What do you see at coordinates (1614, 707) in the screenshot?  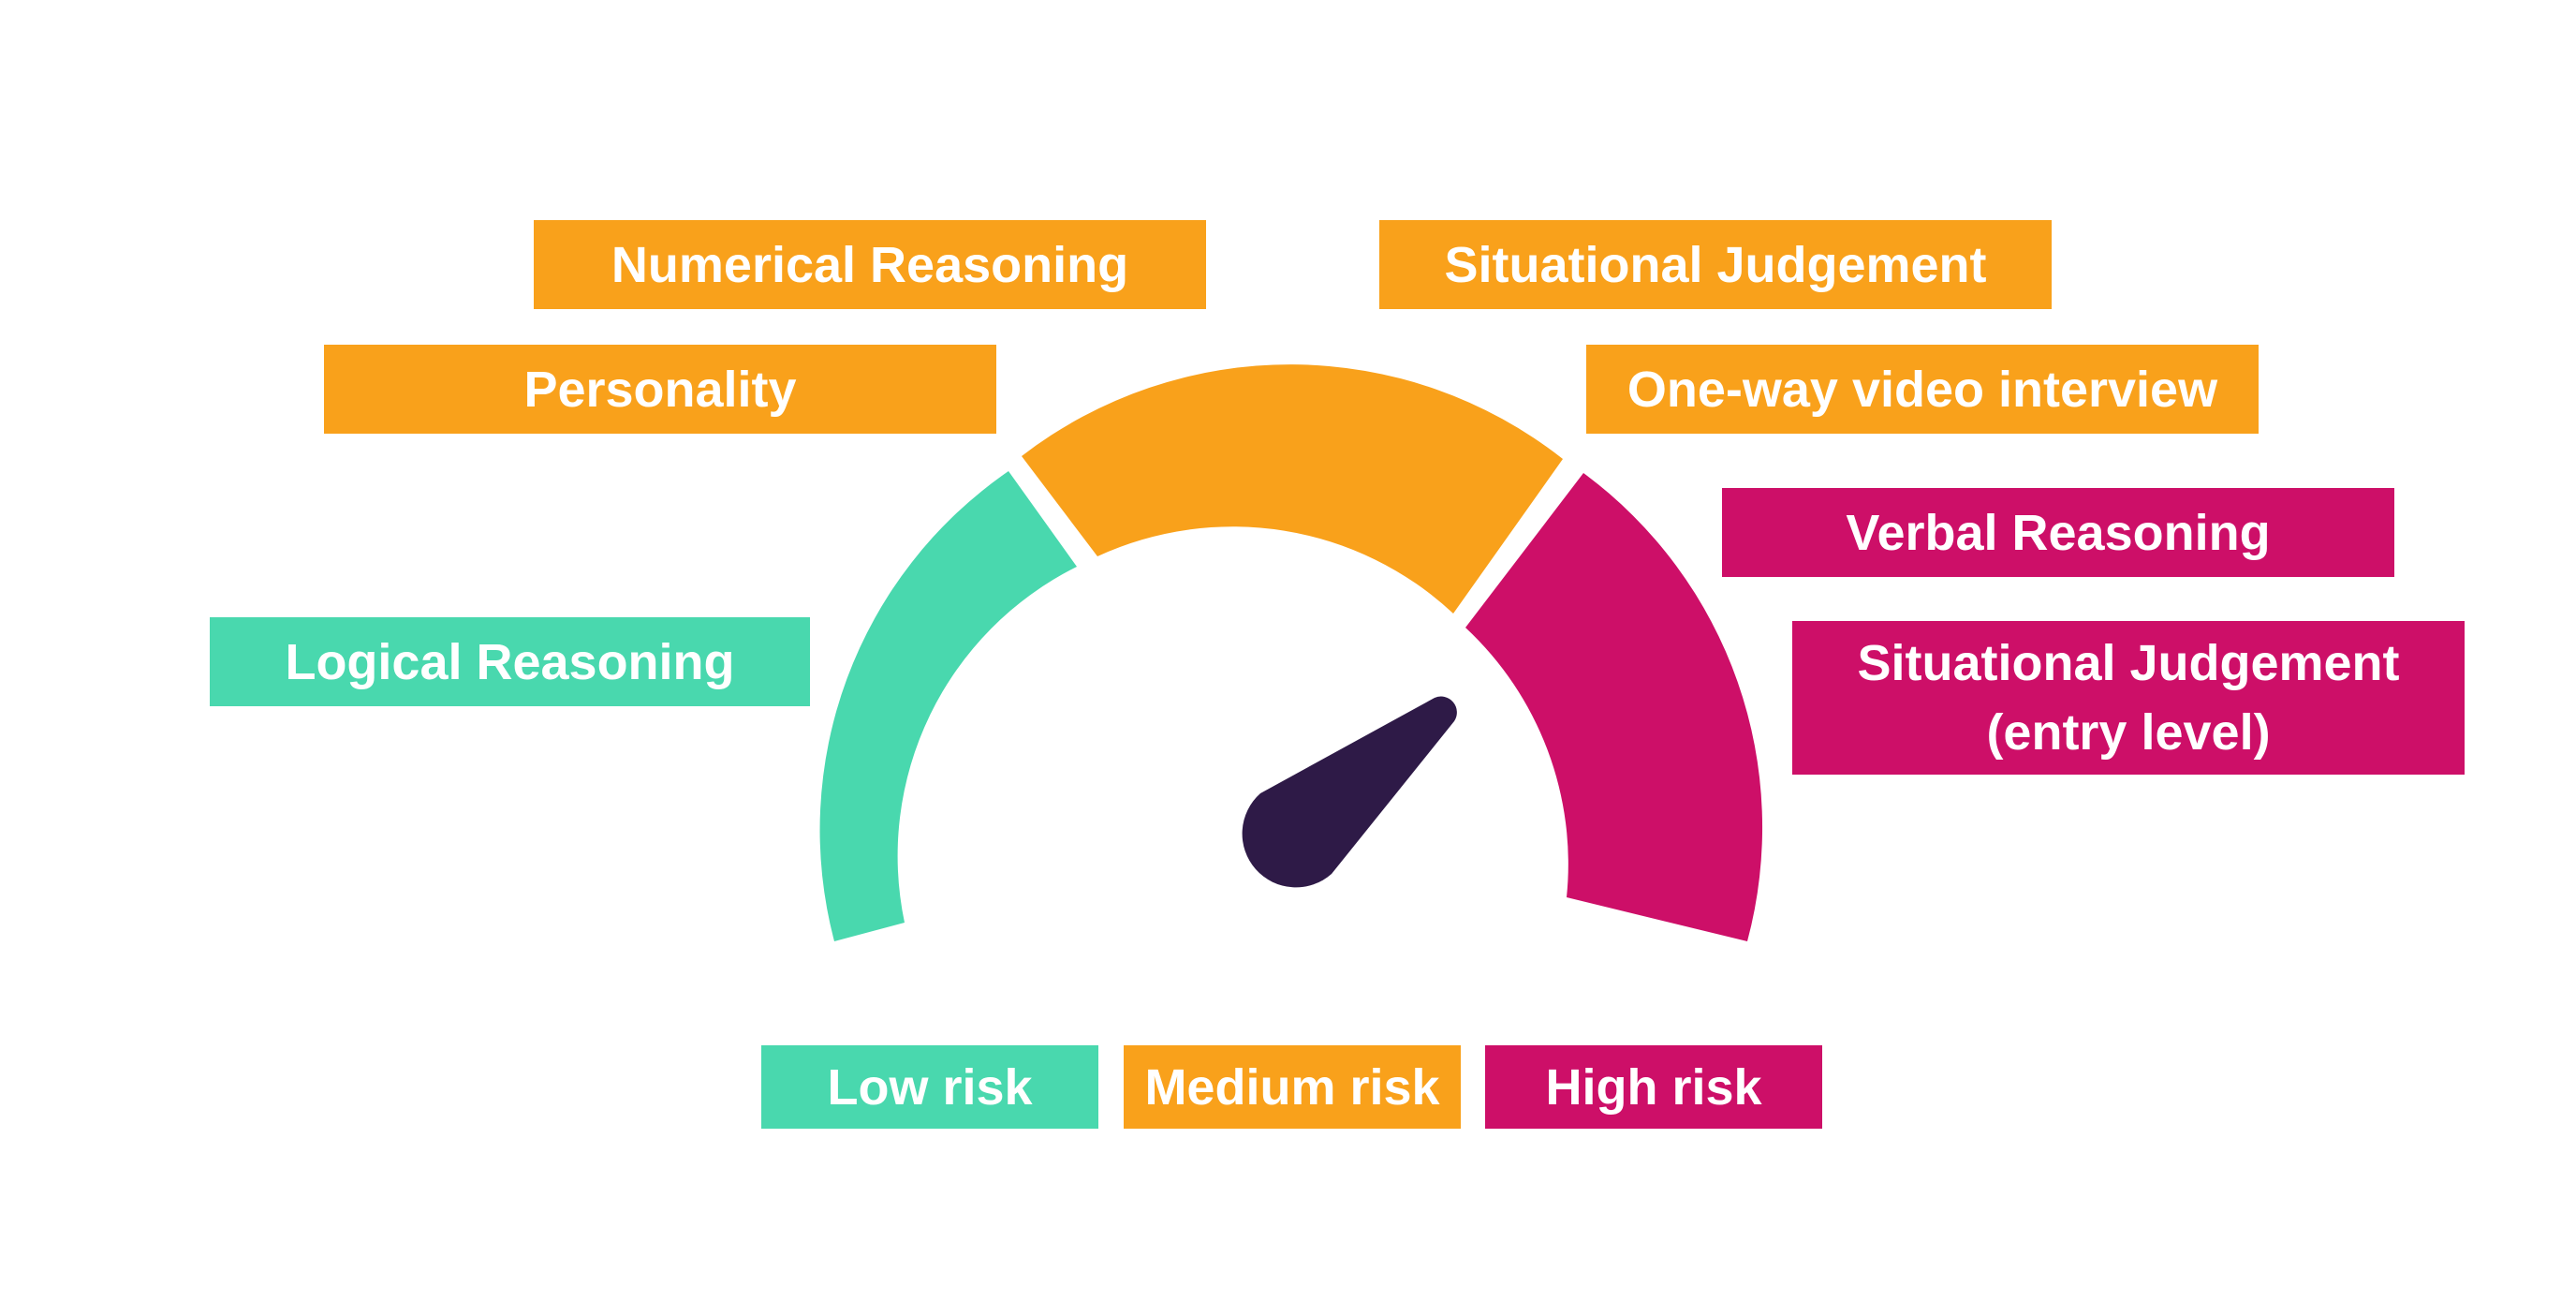 I see `gauge-segment-high` at bounding box center [1614, 707].